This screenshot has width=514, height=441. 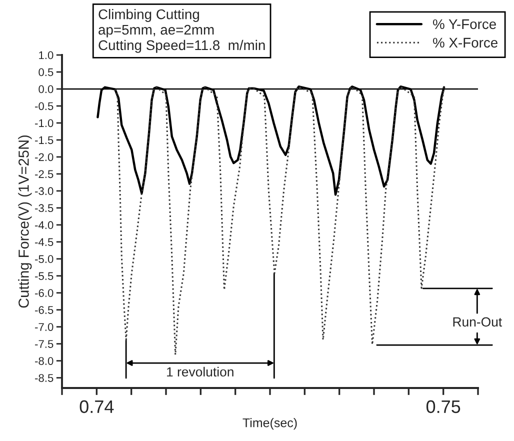 I want to click on y-axis-title: Cutting Force(V) (1V=25N), so click(x=25, y=221).